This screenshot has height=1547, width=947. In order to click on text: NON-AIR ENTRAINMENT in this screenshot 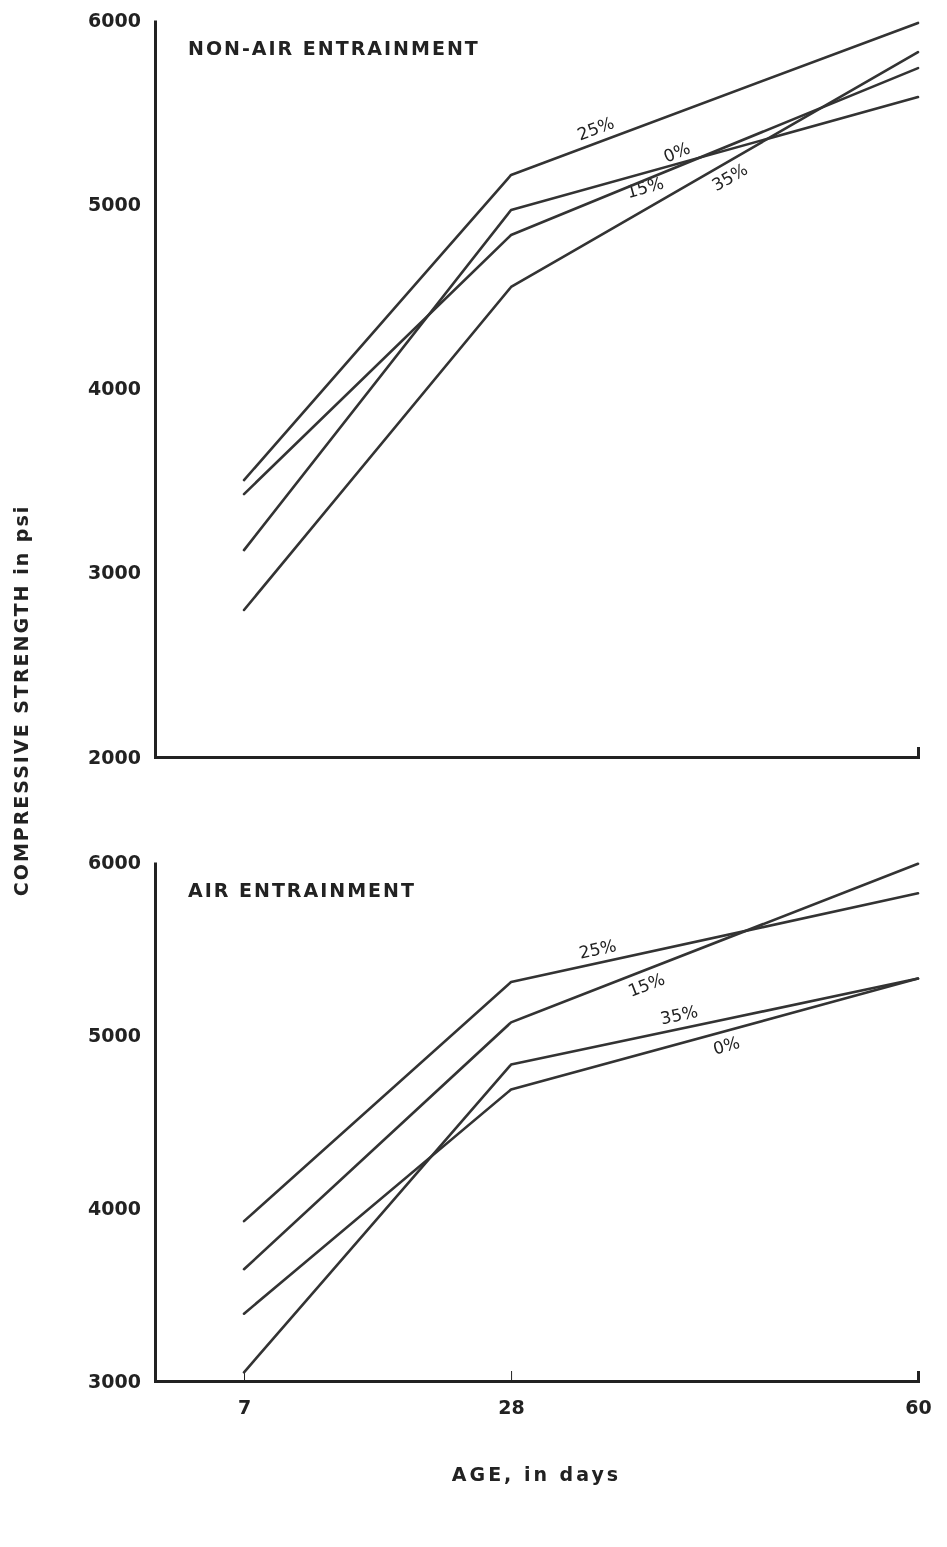, I will do `click(334, 48)`.